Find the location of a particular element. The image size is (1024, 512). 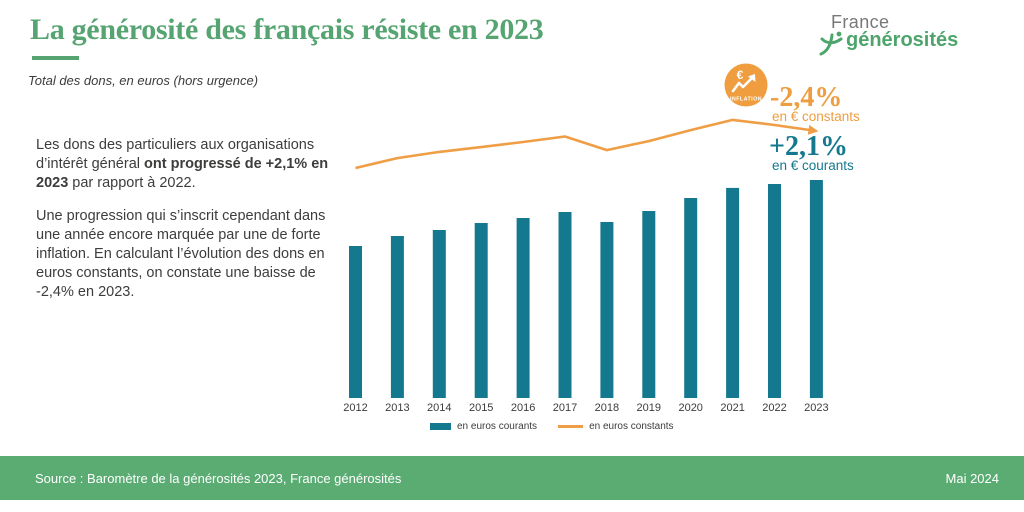

legend-line-swatch is located at coordinates (571, 426).